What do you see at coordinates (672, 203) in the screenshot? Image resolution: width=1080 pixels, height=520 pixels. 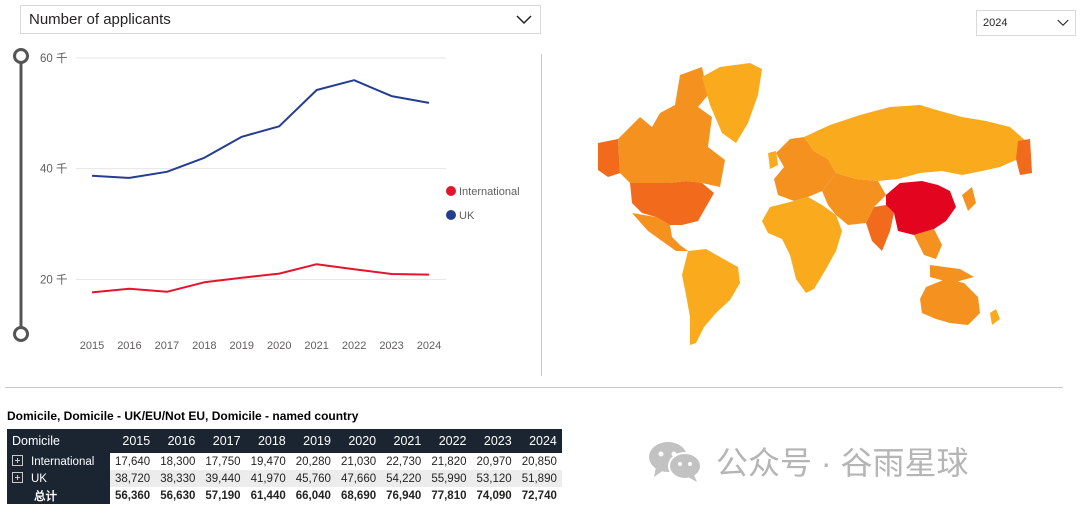 I see `map-region-usa` at bounding box center [672, 203].